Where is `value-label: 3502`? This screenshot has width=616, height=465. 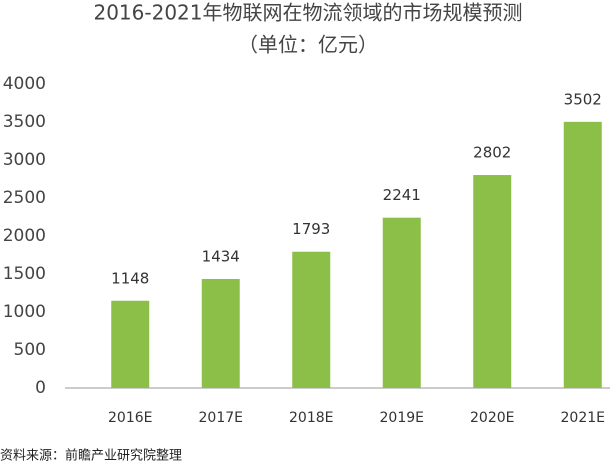
value-label: 3502 is located at coordinates (583, 99).